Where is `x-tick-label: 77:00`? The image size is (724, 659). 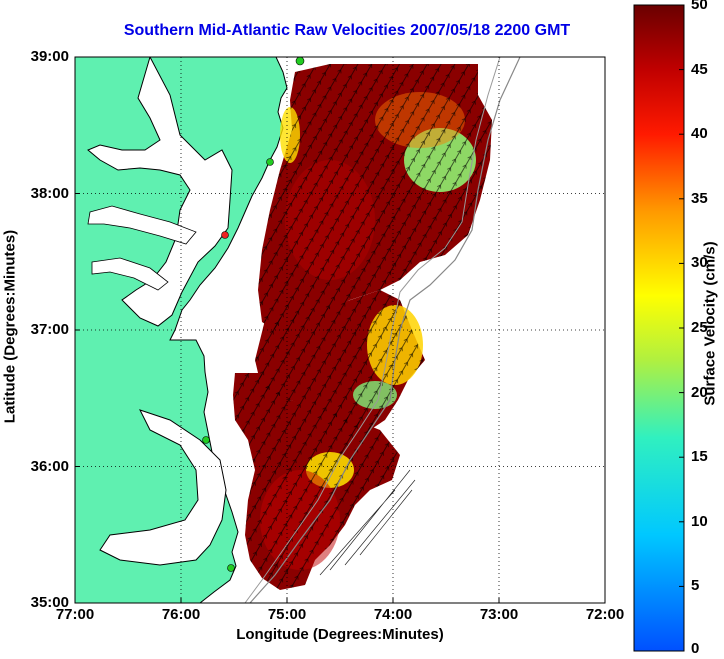
x-tick-label: 77:00 is located at coordinates (75, 614).